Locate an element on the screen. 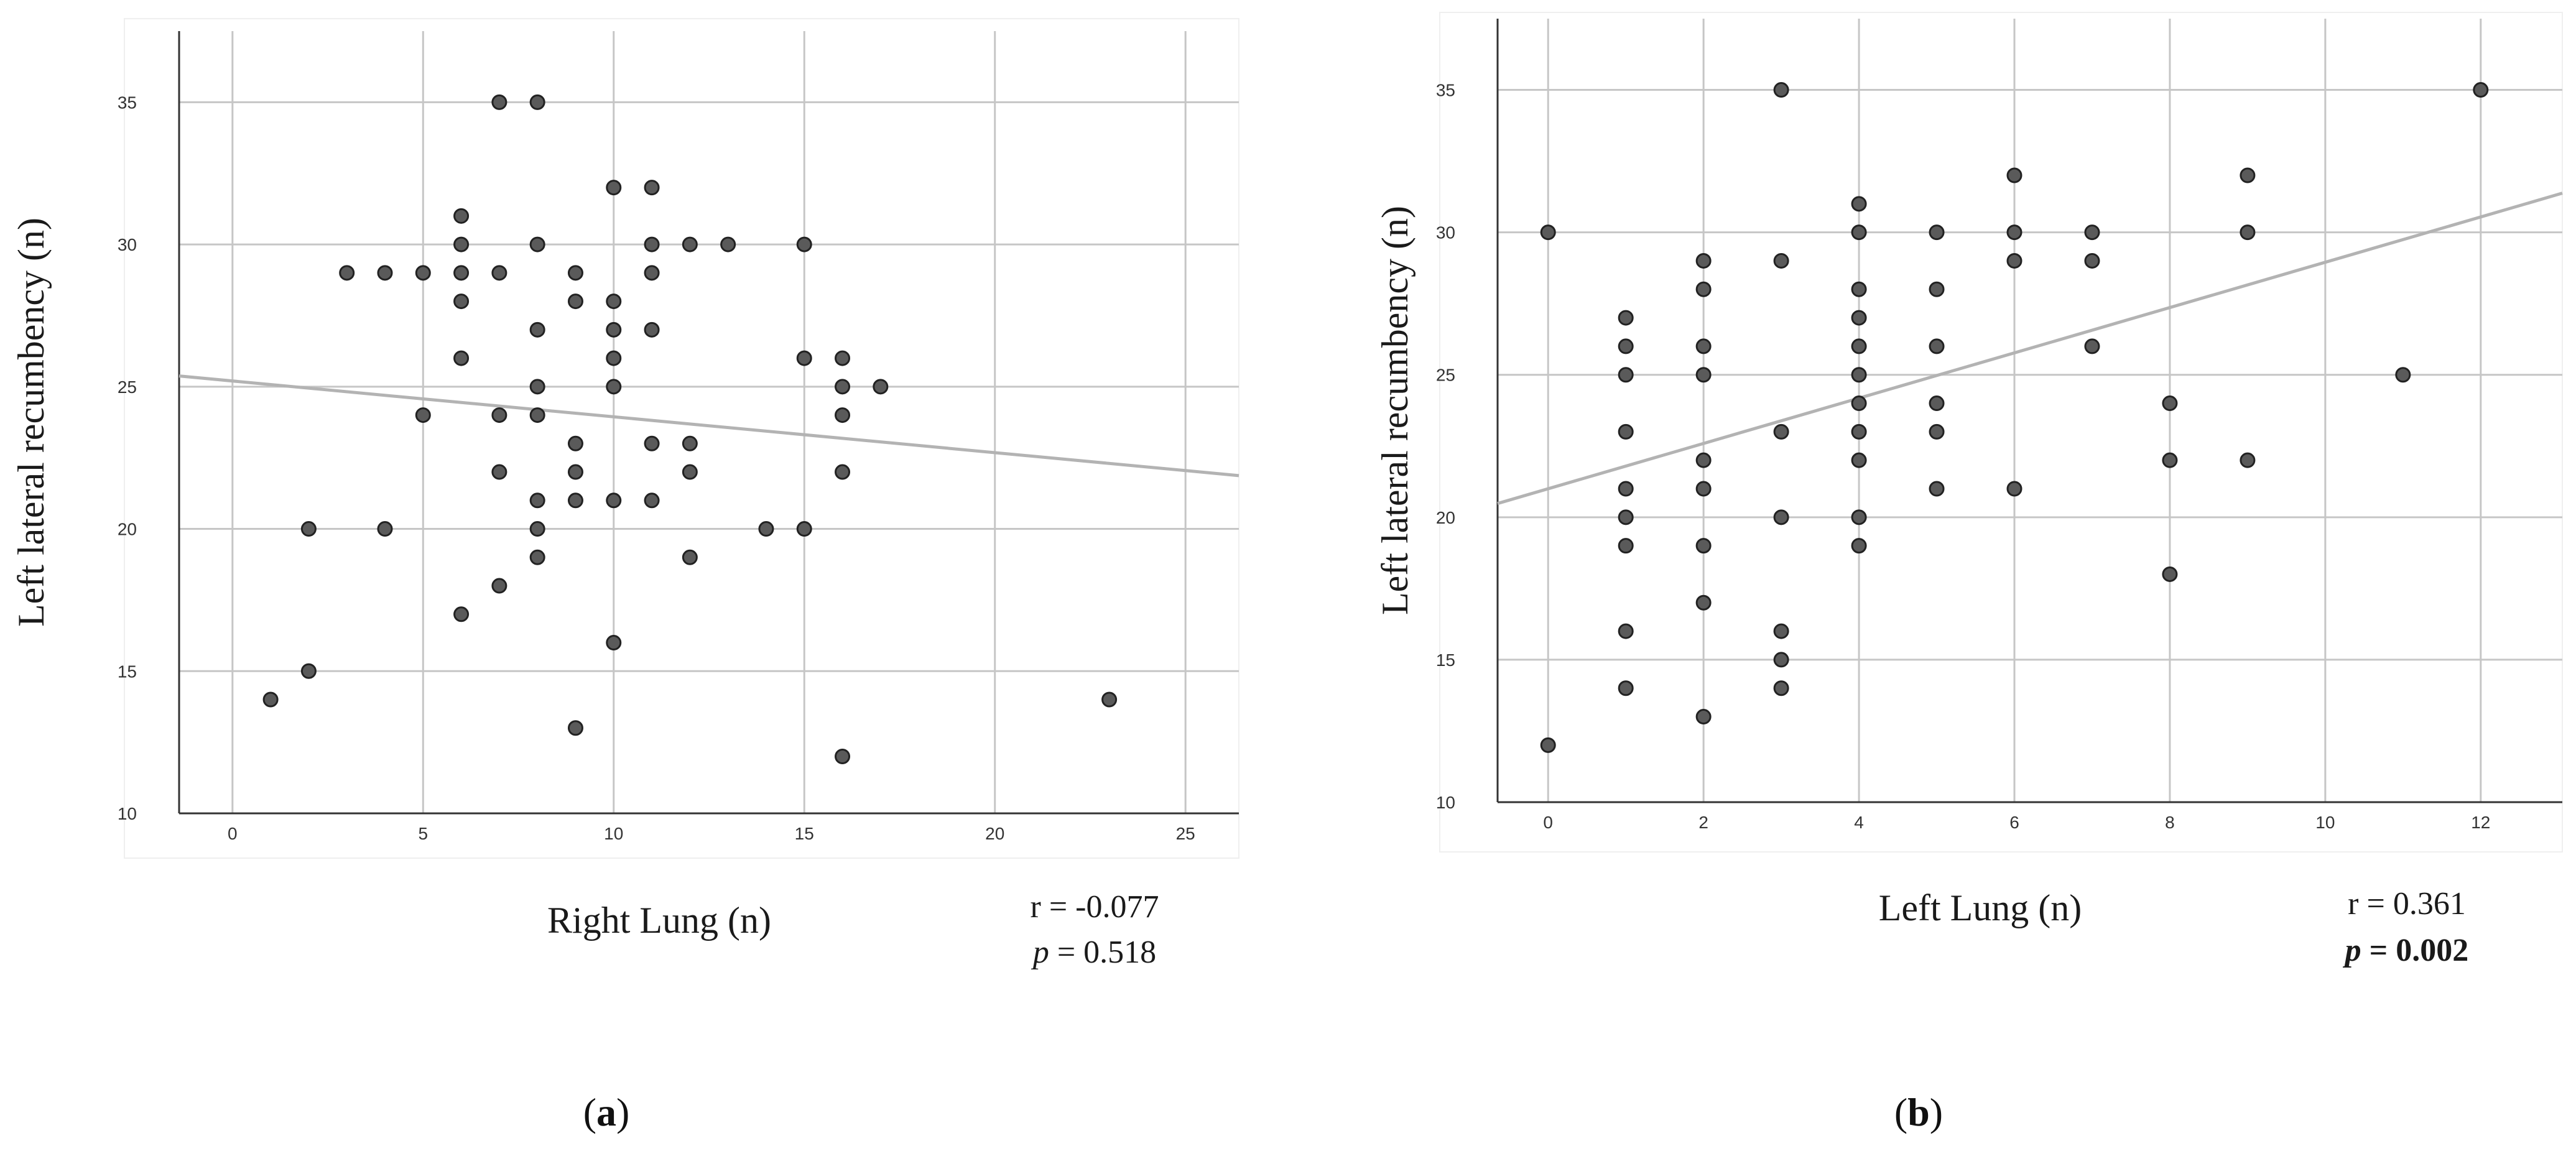 This screenshot has height=1151, width=2576. panel-label-open: ( is located at coordinates (1901, 1112).